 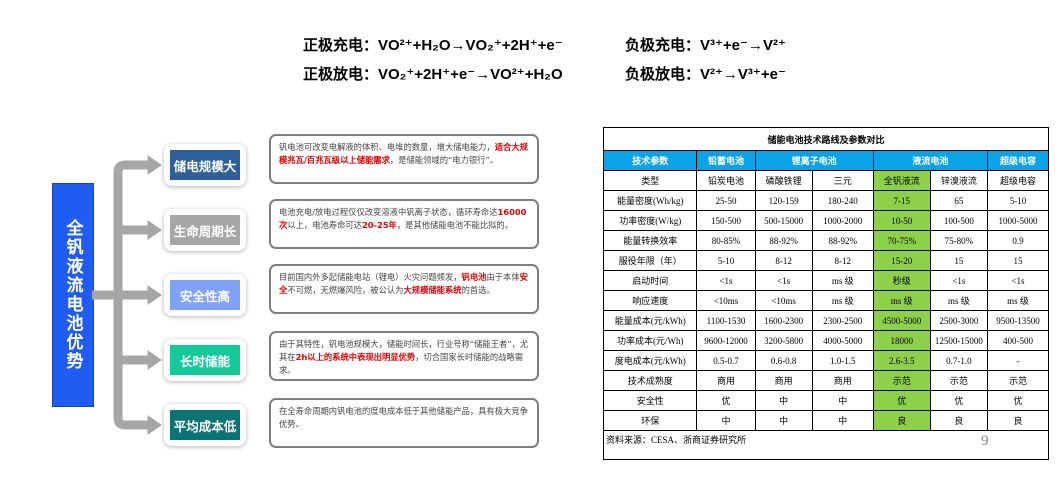 What do you see at coordinates (901, 240) in the screenshot?
I see `table-cell: 70-75%` at bounding box center [901, 240].